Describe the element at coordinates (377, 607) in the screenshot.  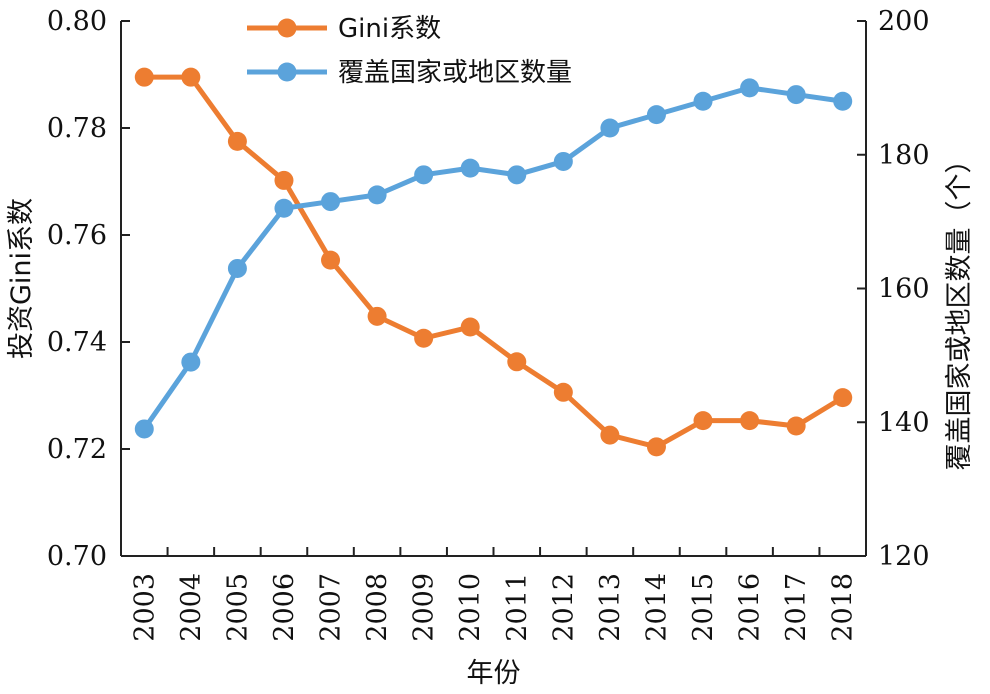
I see `x-tick-label: 2008` at that location.